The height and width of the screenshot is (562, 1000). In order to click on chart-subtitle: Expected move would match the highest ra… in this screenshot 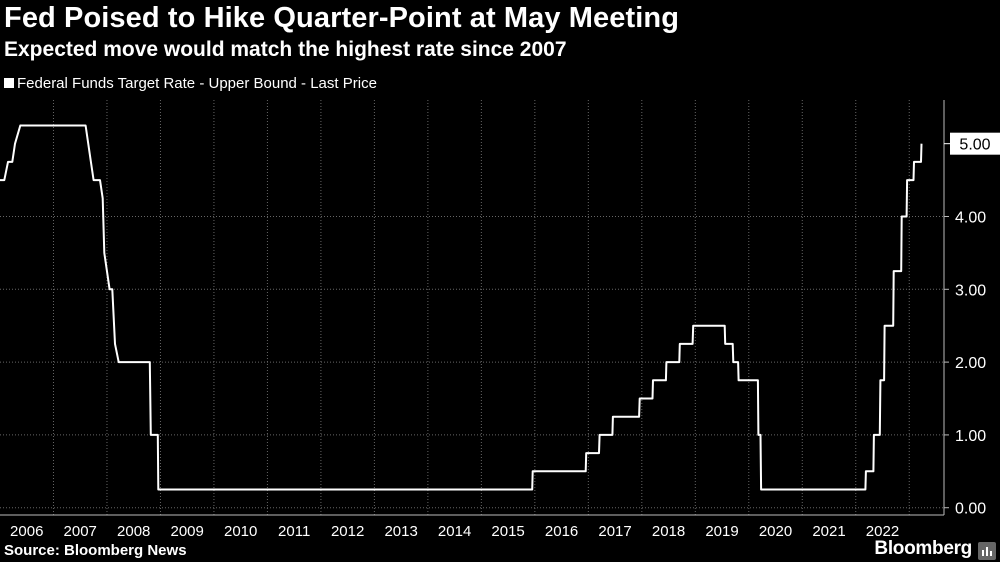, I will do `click(285, 49)`.